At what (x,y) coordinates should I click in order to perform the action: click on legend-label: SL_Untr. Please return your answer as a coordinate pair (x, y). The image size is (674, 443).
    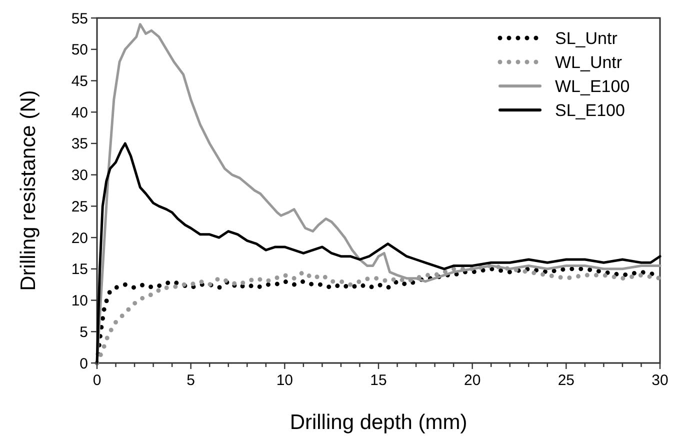
    Looking at the image, I should click on (586, 38).